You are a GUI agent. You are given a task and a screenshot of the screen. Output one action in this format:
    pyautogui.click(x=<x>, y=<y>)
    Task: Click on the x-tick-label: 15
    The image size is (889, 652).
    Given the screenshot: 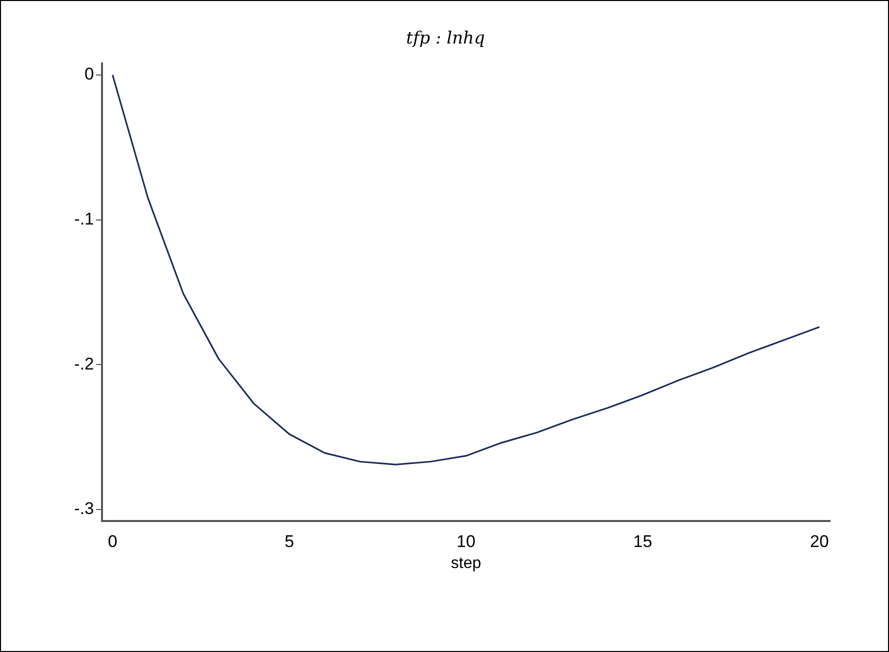 What is the action you would take?
    pyautogui.click(x=642, y=541)
    